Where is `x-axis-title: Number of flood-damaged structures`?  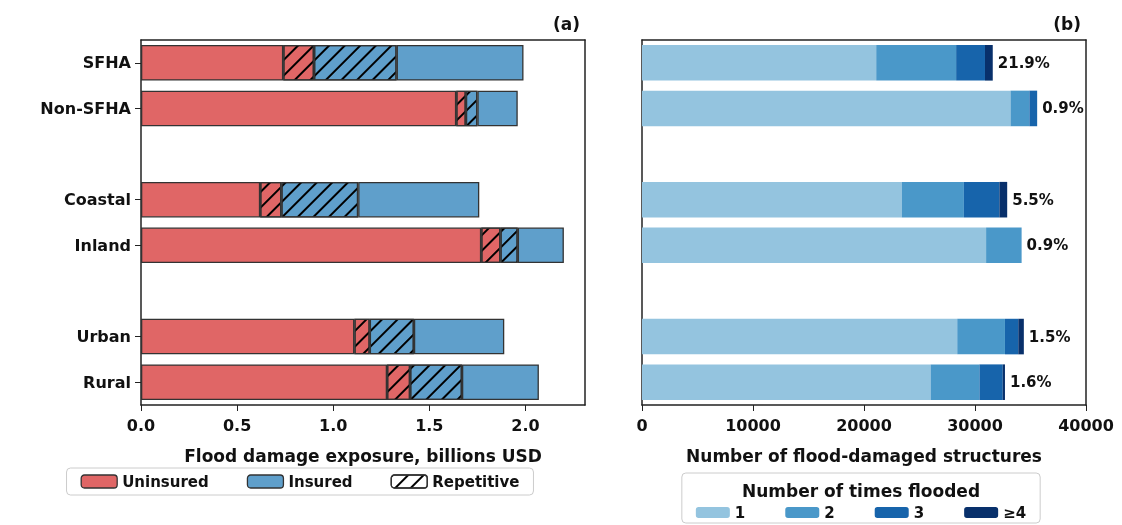
x-axis-title: Number of flood-damaged structures is located at coordinates (864, 455).